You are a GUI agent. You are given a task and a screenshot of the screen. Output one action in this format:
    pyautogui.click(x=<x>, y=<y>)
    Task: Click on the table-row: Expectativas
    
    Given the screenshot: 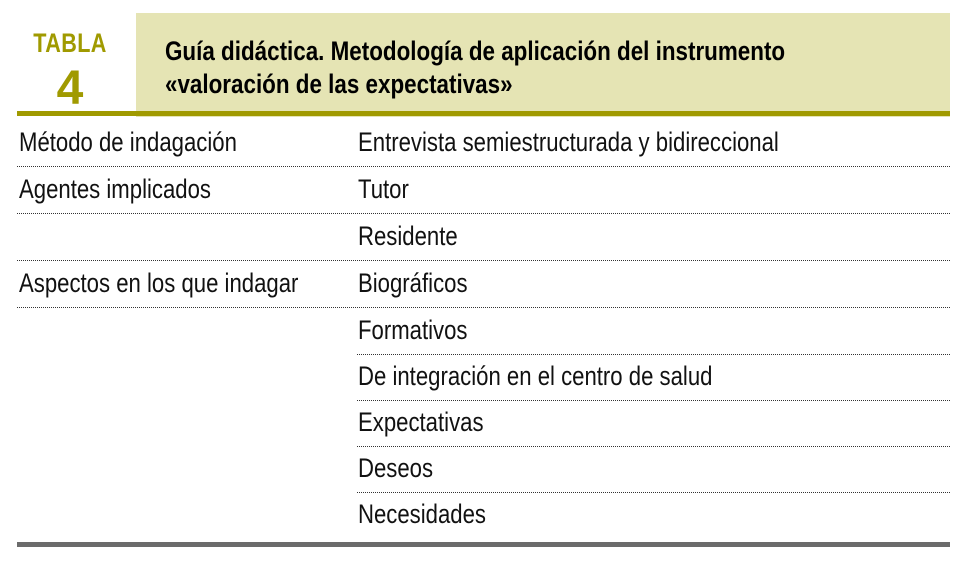 What is the action you would take?
    pyautogui.click(x=483, y=423)
    